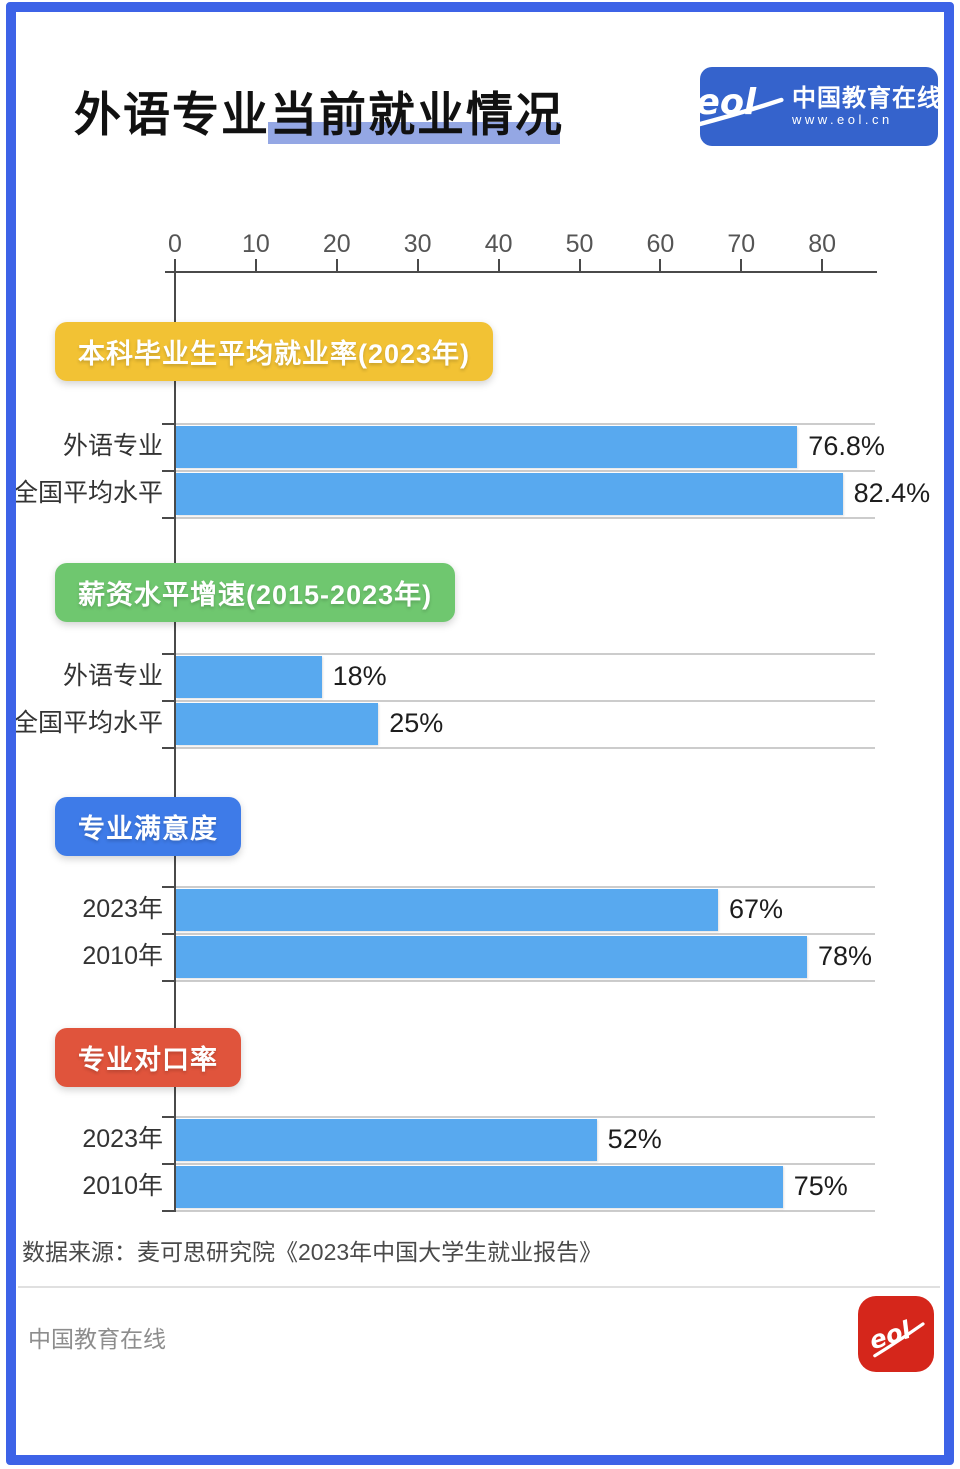 This screenshot has height=1469, width=960. I want to click on axis-tick-label: 20, so click(336, 244).